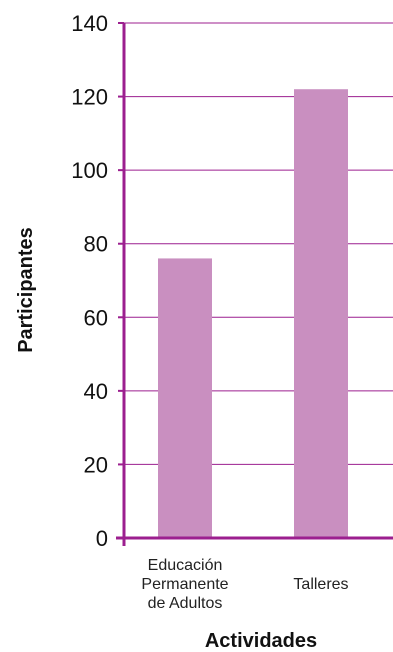 The image size is (393, 652). Describe the element at coordinates (102, 538) in the screenshot. I see `y-tick-label-0: 0` at that location.